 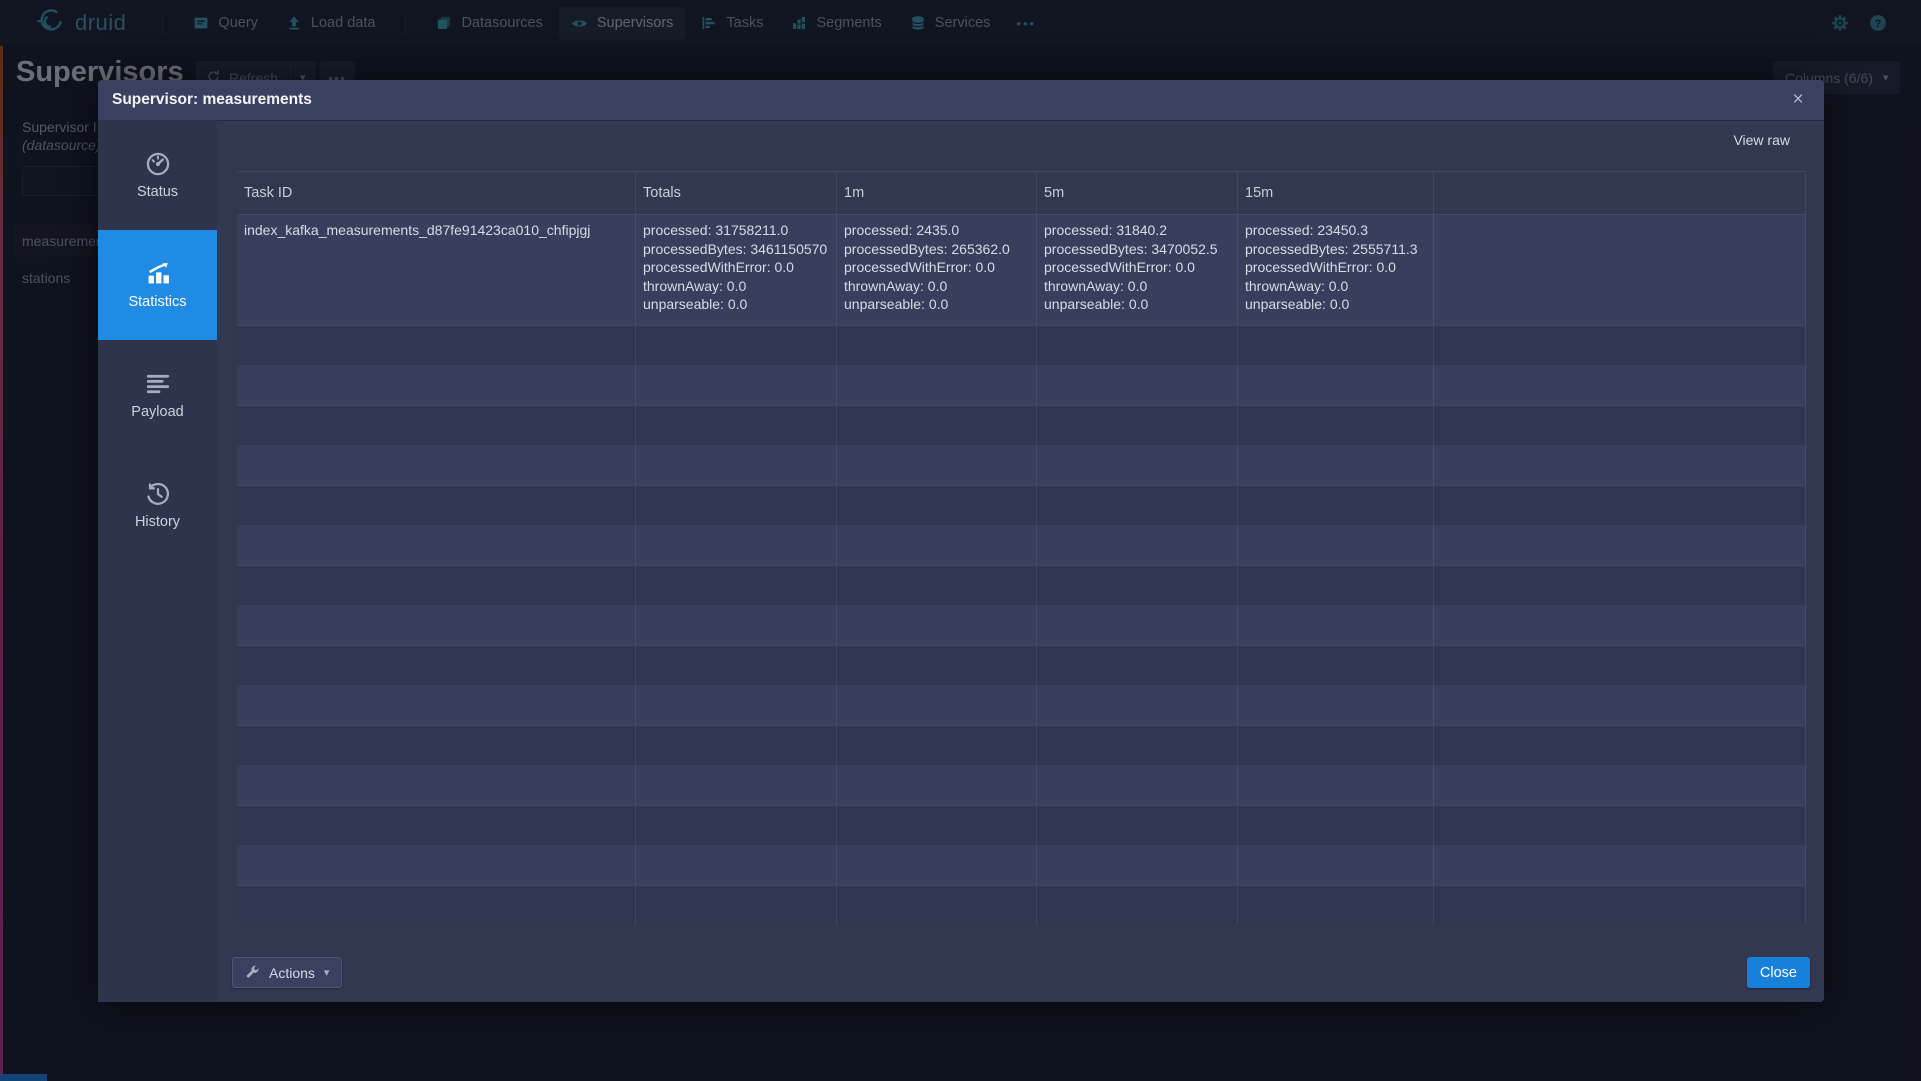 What do you see at coordinates (1798, 99) in the screenshot?
I see `close-icon: ×` at bounding box center [1798, 99].